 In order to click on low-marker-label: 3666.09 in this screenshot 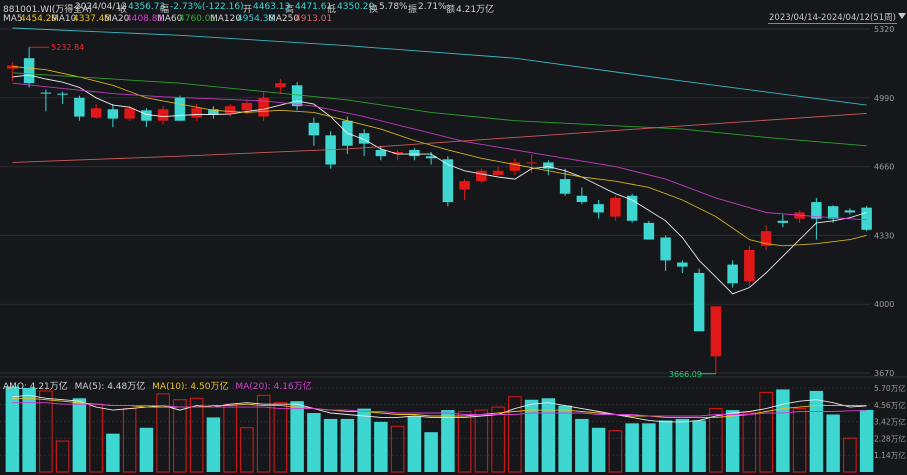, I will do `click(685, 374)`.